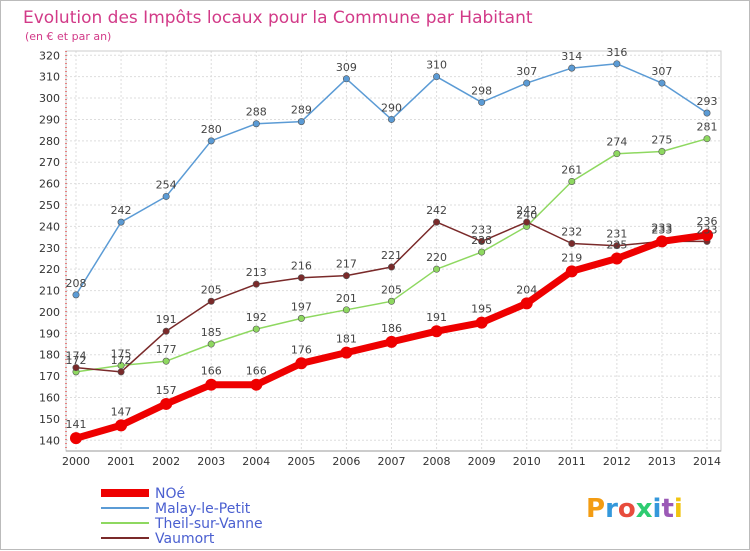 The width and height of the screenshot is (750, 551). What do you see at coordinates (301, 349) in the screenshot?
I see `data-label: 176` at bounding box center [301, 349].